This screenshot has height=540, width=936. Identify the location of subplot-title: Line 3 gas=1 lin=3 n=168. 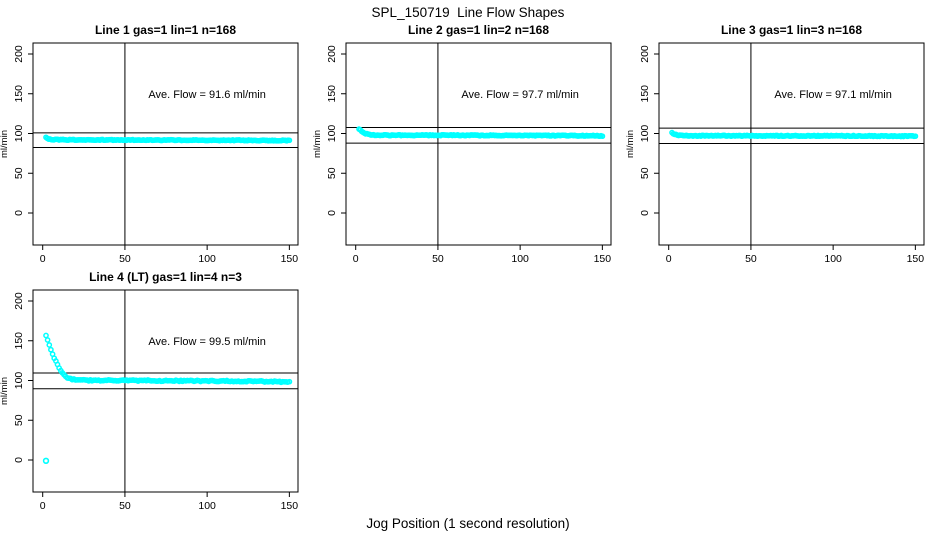
(791, 30).